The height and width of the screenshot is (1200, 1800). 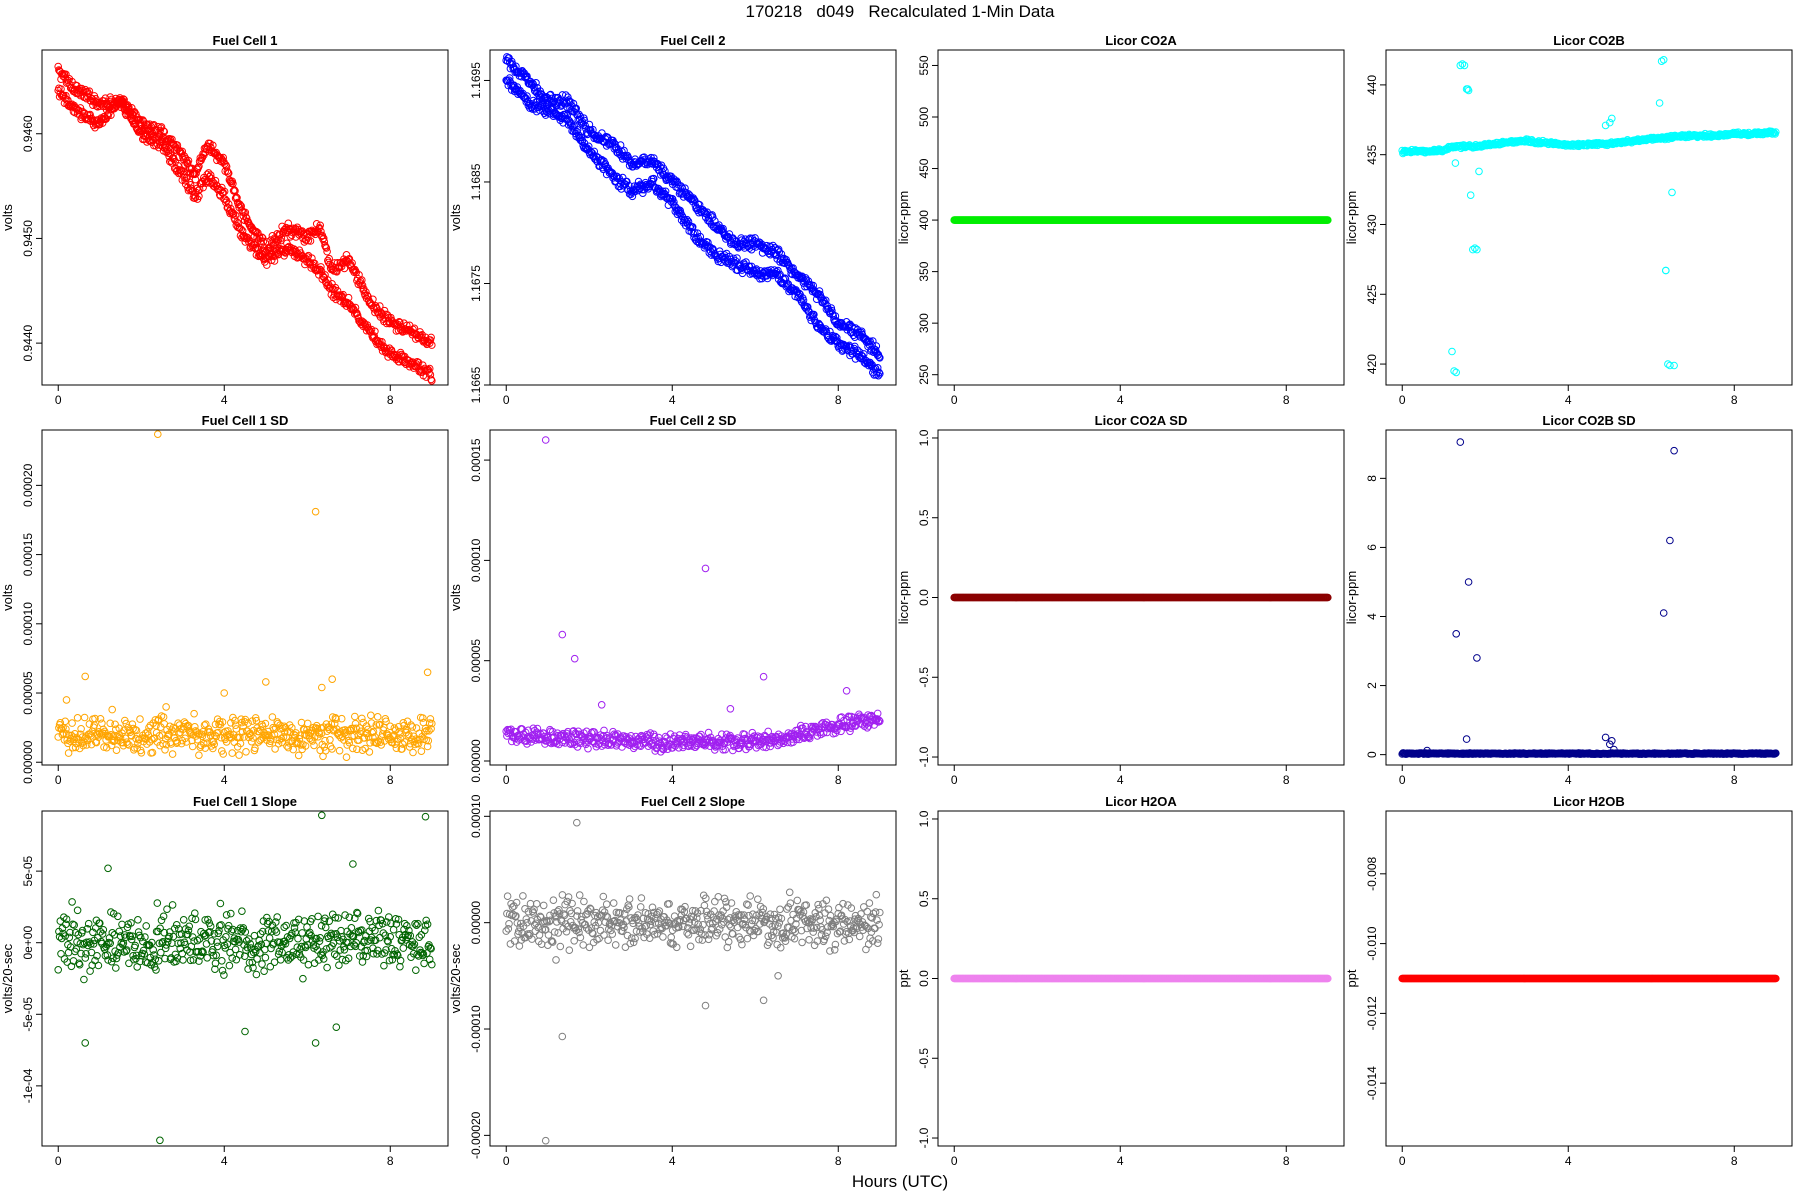 I want to click on x-tick-label: 8, so click(x=838, y=780).